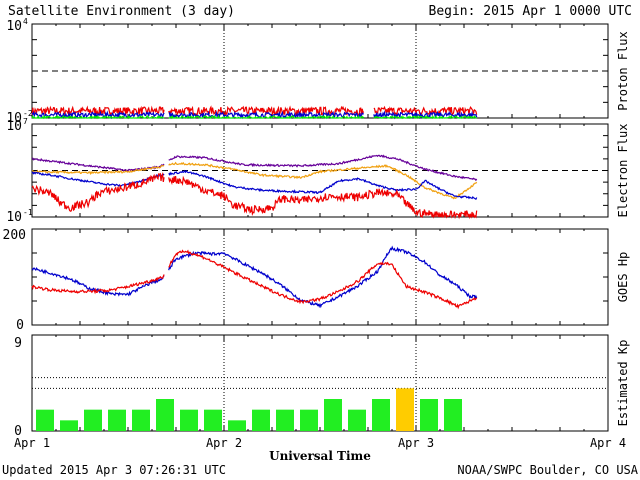 The width and height of the screenshot is (640, 480). I want to click on electron-series-blue, so click(254, 185).